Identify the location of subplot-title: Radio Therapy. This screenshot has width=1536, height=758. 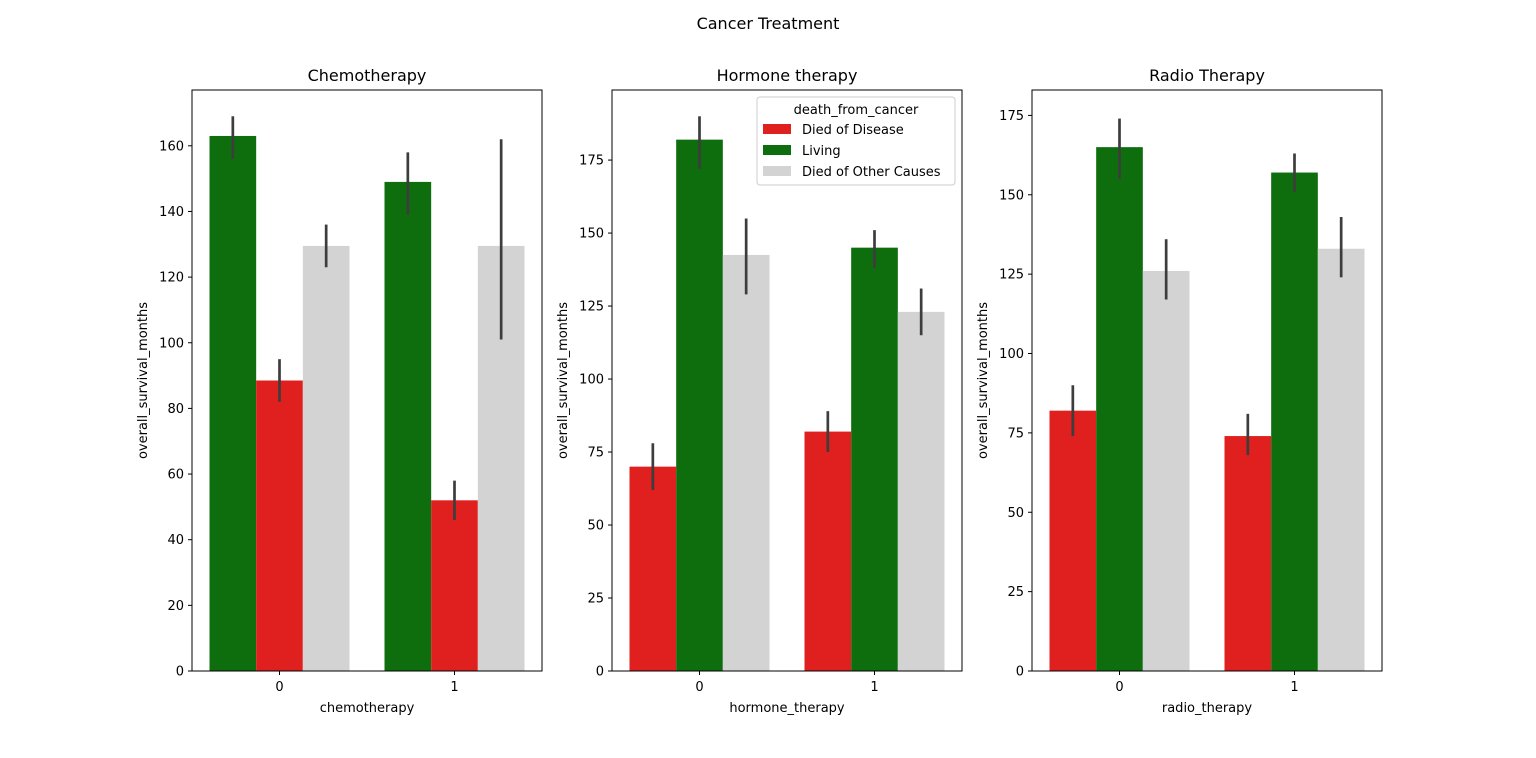
(1207, 75).